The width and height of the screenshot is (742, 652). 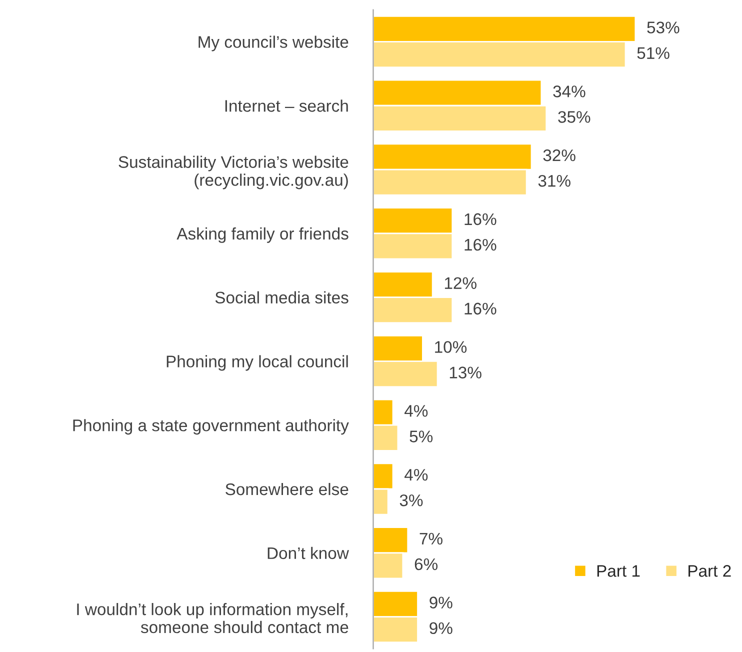 What do you see at coordinates (431, 538) in the screenshot?
I see `data-label: 7%` at bounding box center [431, 538].